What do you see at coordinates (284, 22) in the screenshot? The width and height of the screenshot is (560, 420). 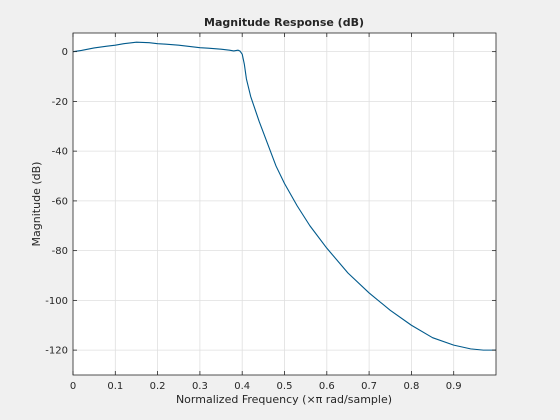 I see `chart-title: Magnitude Response (dB)` at bounding box center [284, 22].